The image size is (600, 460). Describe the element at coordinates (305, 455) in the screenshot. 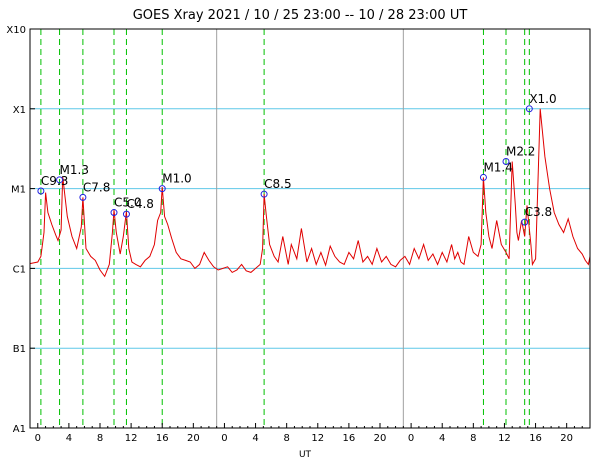

I see `x-axis-label: UT` at that location.